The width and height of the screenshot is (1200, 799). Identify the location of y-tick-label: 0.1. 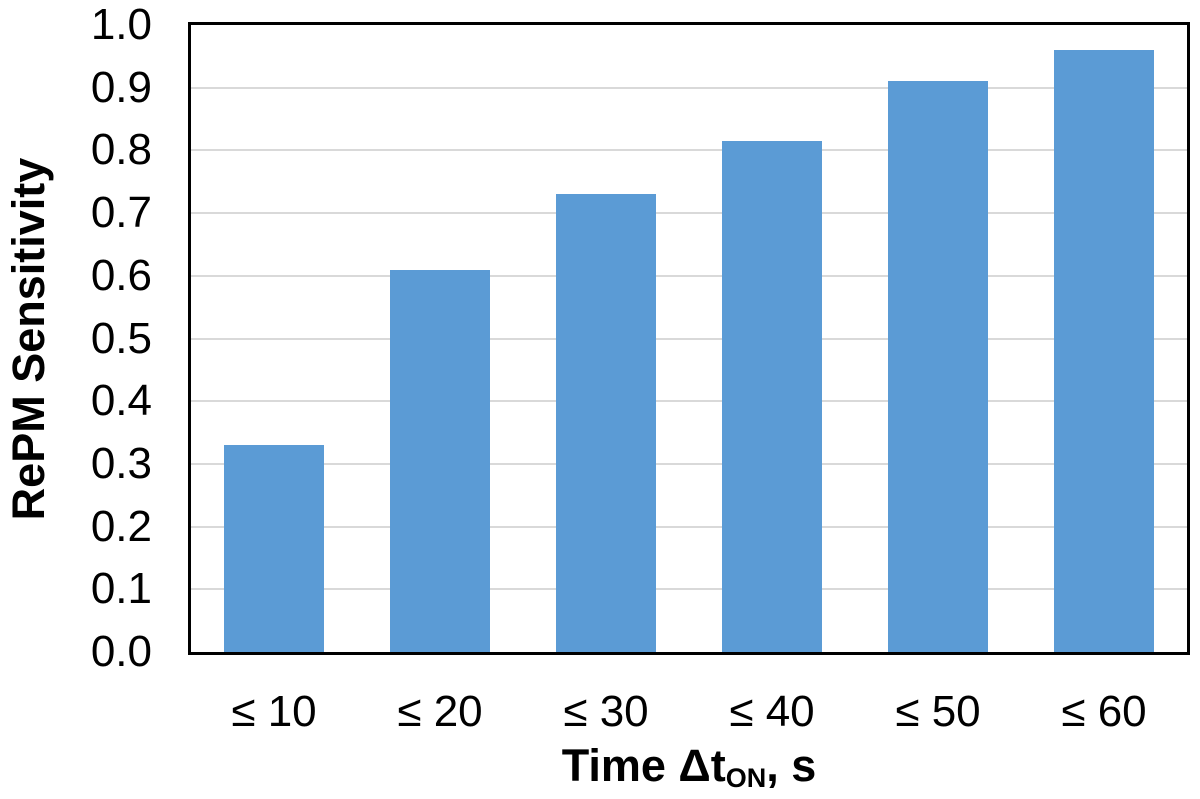
(121, 589).